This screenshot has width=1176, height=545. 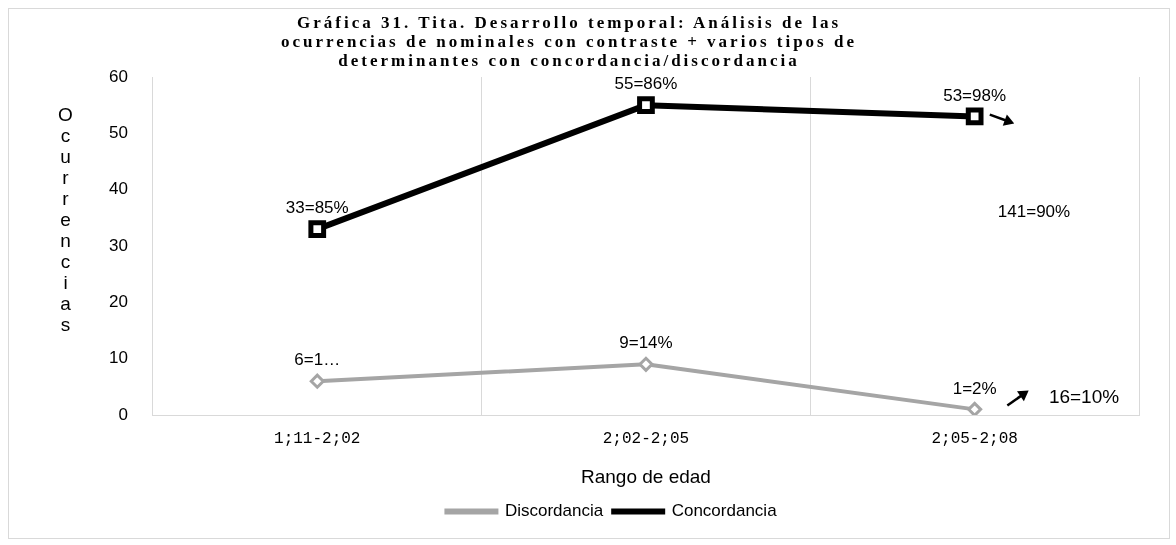 What do you see at coordinates (645, 476) in the screenshot?
I see `x-axis-title: Rango de edad` at bounding box center [645, 476].